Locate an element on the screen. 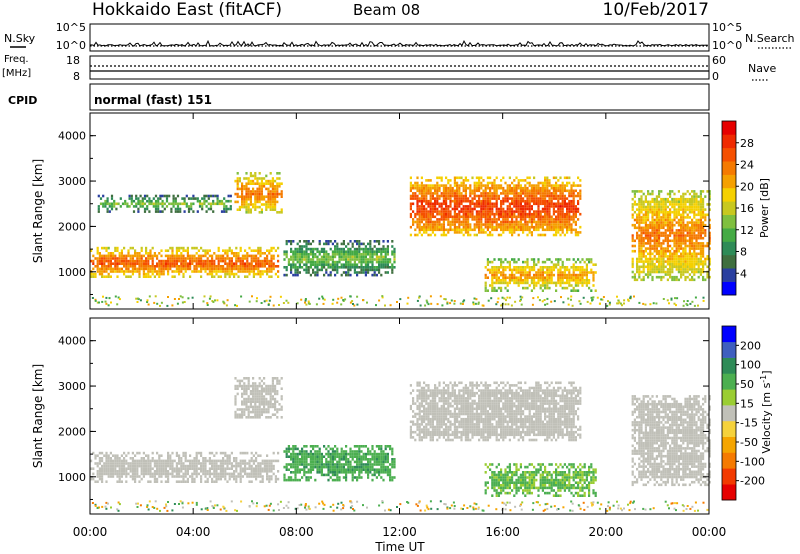 The height and width of the screenshot is (554, 800). noise-left-tick-top: 10^5 is located at coordinates (71, 27).